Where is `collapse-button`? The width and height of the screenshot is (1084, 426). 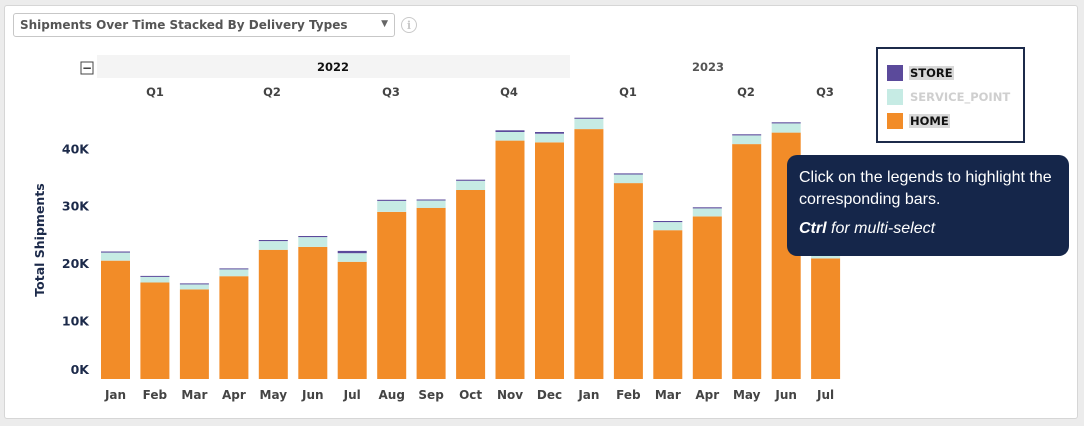 collapse-button is located at coordinates (87, 68).